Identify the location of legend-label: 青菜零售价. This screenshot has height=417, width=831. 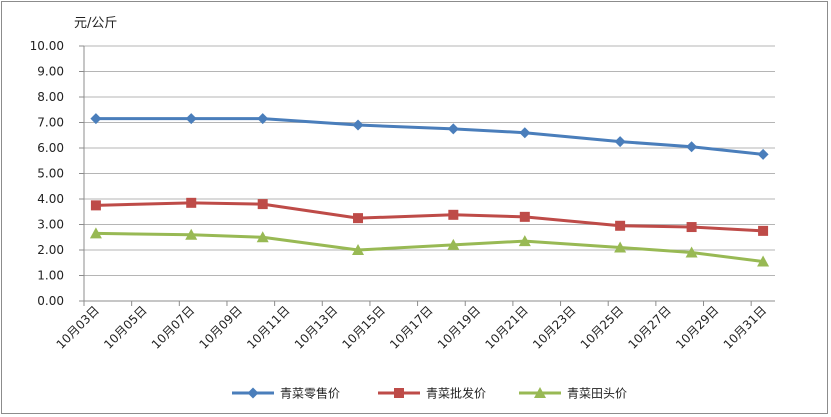
(310, 393).